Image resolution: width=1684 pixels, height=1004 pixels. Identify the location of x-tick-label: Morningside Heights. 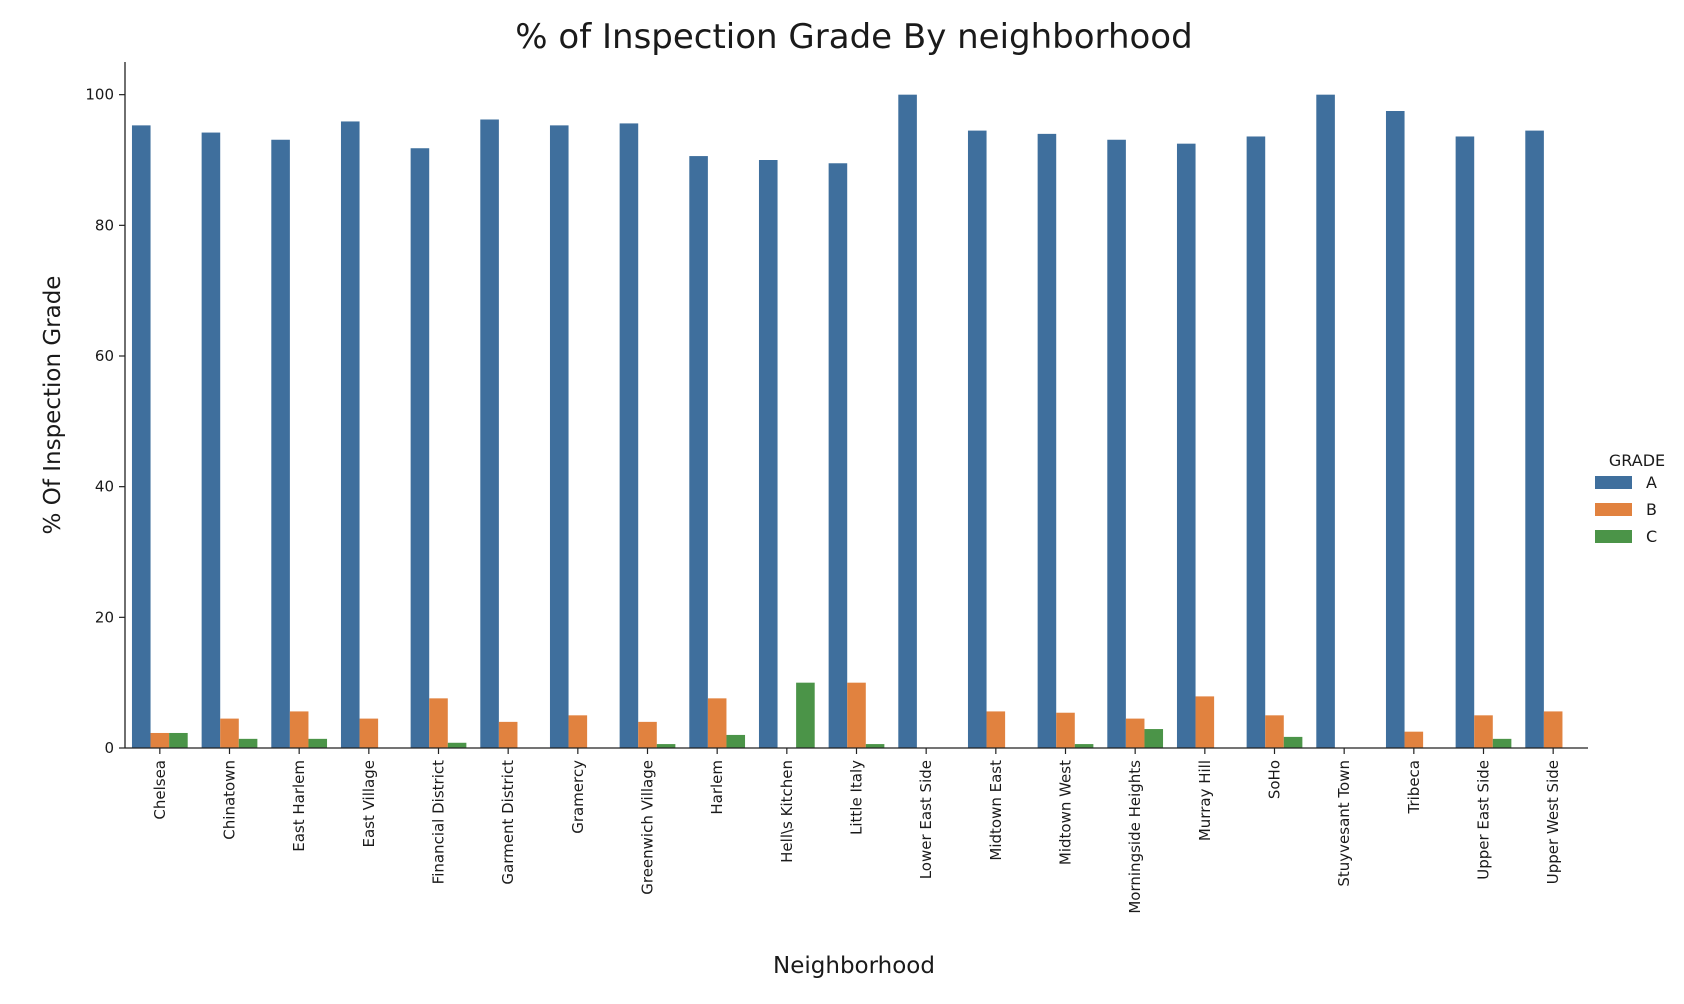
(1135, 837).